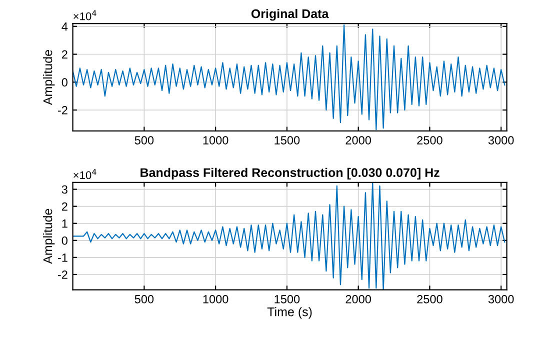 The width and height of the screenshot is (560, 337). I want to click on chart-title: Bandpass Filtered Reconstruction [0.030 0.070] Hz, so click(290, 174).